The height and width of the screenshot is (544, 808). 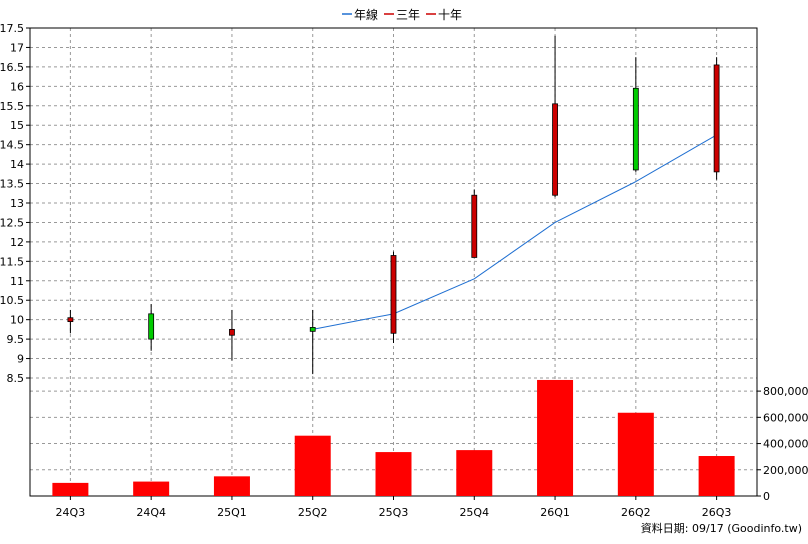 What do you see at coordinates (17, 164) in the screenshot?
I see `price-tick-label: 14` at bounding box center [17, 164].